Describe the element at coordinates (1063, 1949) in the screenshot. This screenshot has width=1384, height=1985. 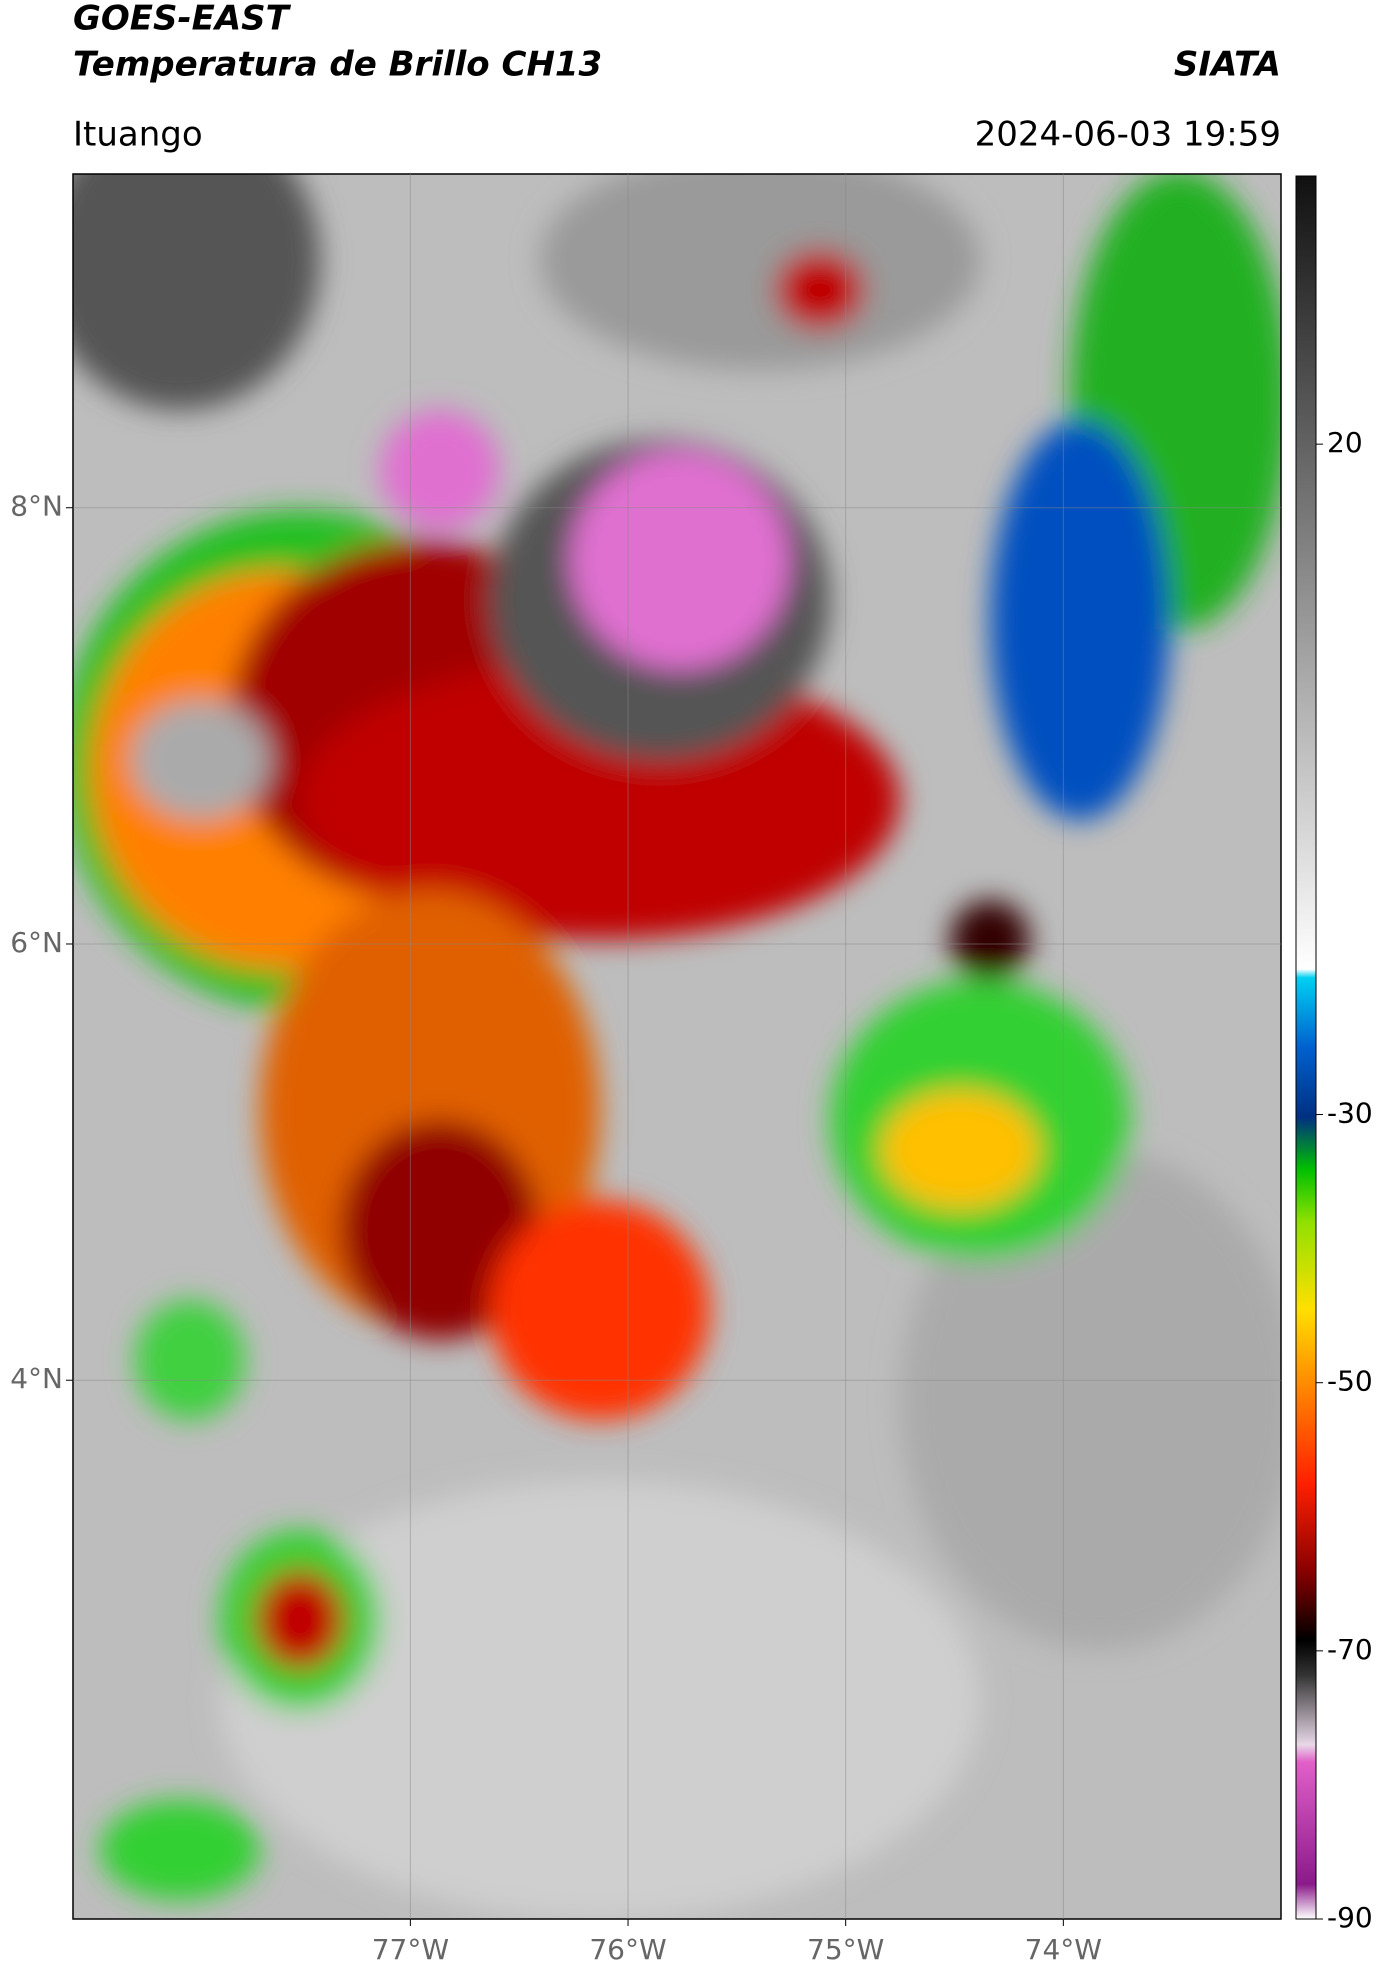
I see `lon-tick-label: 74°W` at that location.